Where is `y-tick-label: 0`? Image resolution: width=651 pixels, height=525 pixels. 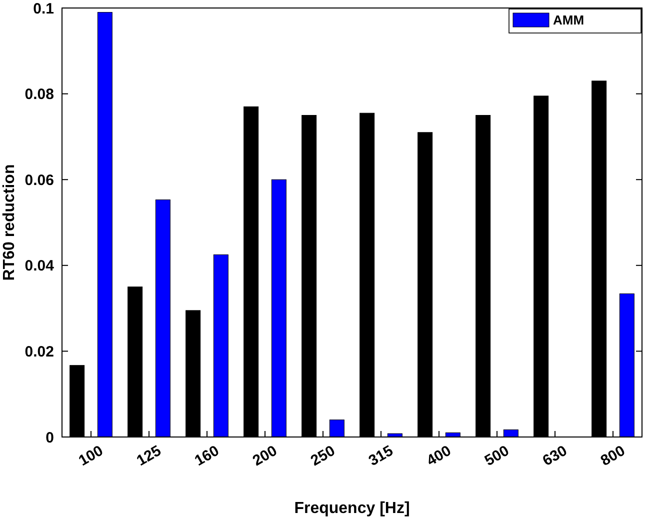 y-tick-label: 0 is located at coordinates (50, 437).